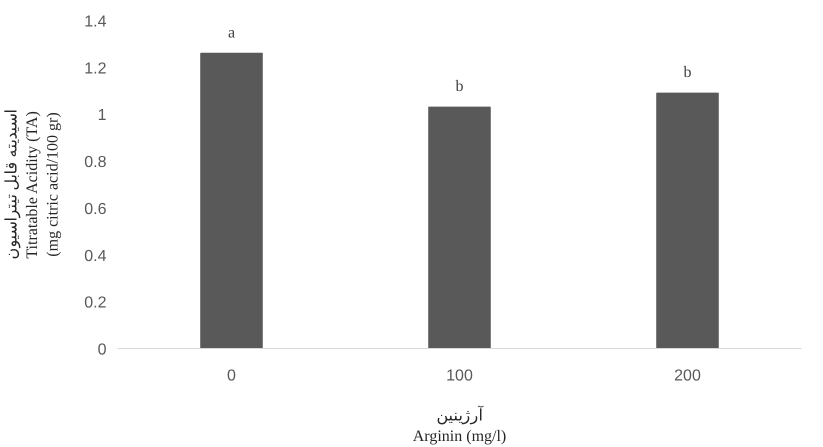 The image size is (823, 447). I want to click on y-tick-label: 1.2, so click(95, 69).